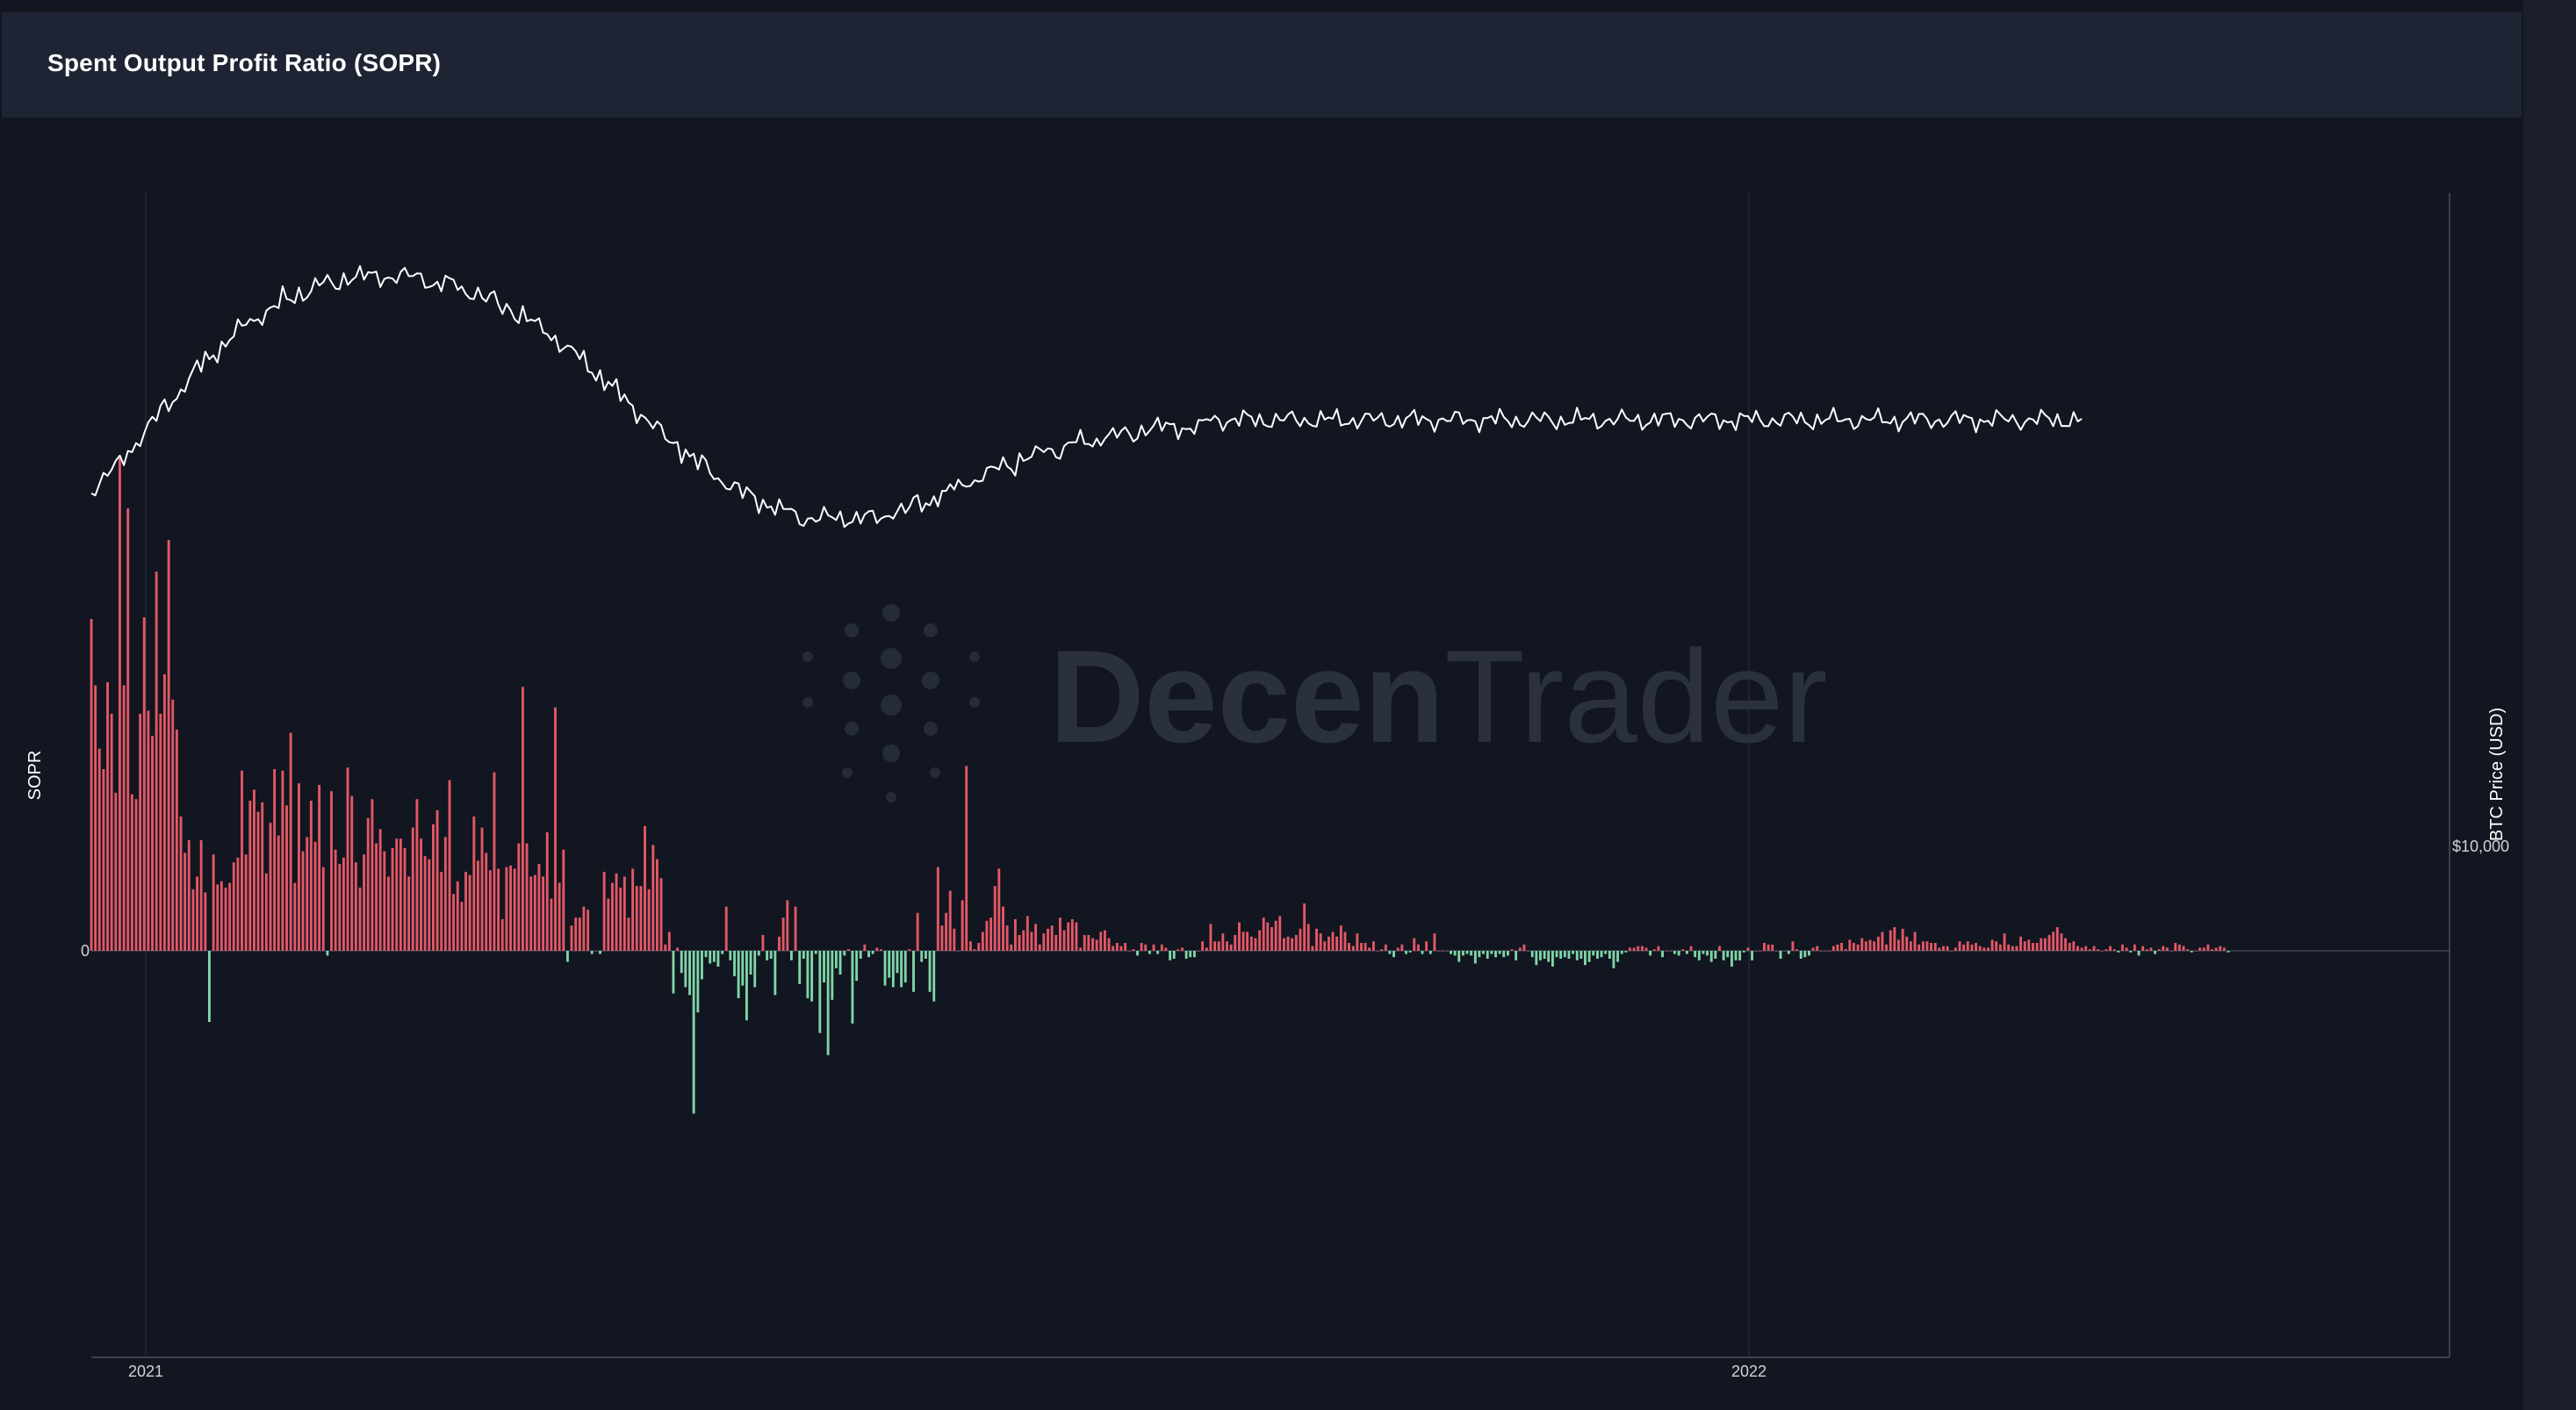  What do you see at coordinates (85, 951) in the screenshot?
I see `y-tick-label-zero: 0` at bounding box center [85, 951].